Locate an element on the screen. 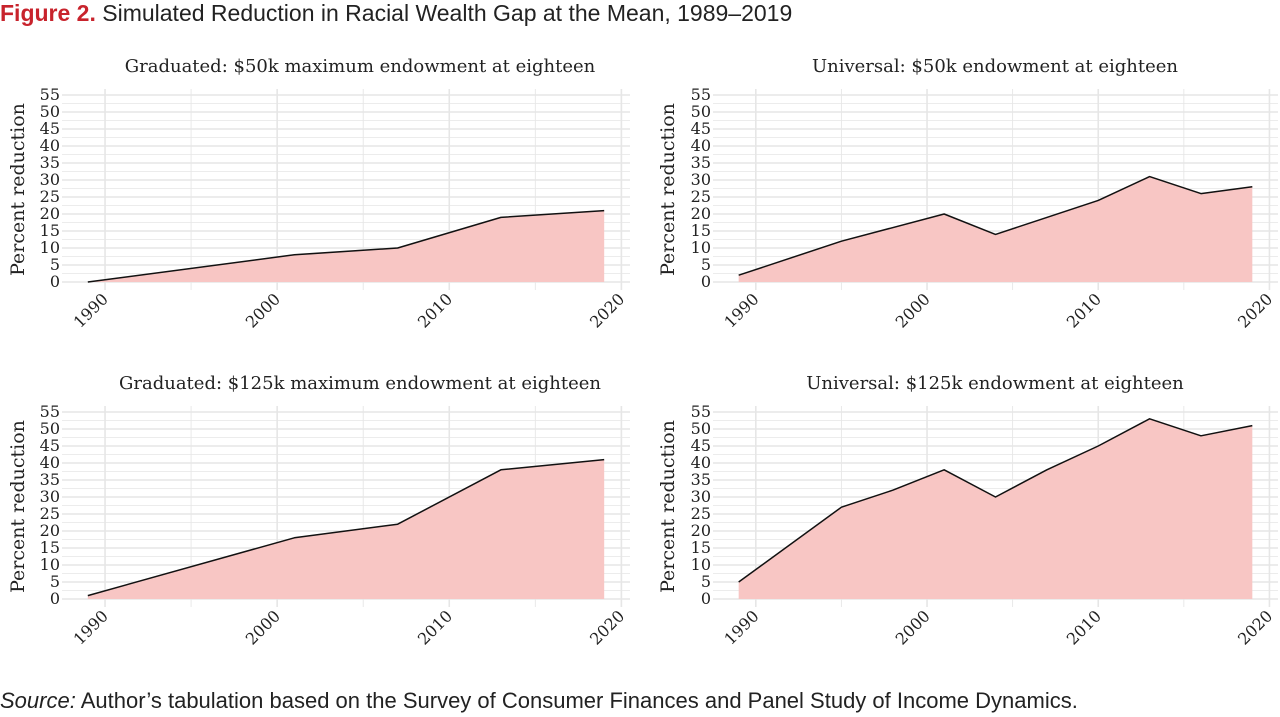  panel-title: Universal: $50k endowment at eighteen is located at coordinates (995, 66).